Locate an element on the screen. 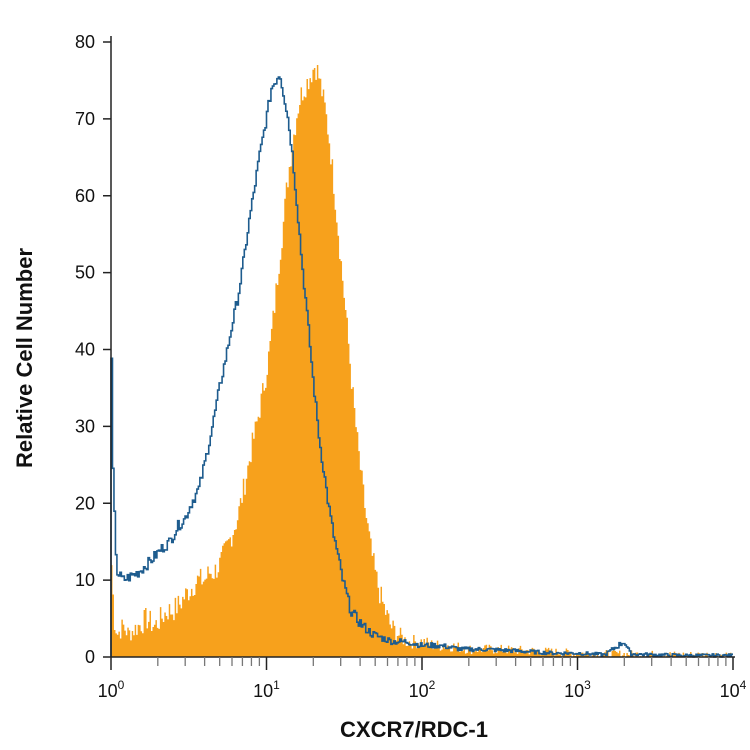 This screenshot has width=750, height=750. x-tick-label: 10³ is located at coordinates (577, 689).